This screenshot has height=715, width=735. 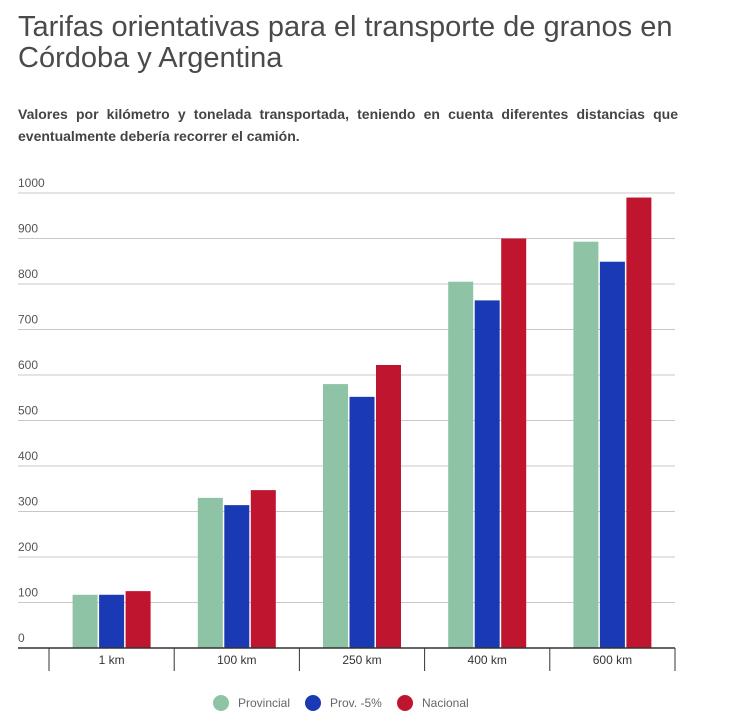 I want to click on legend-label-provincial: Provincial, so click(x=264, y=703).